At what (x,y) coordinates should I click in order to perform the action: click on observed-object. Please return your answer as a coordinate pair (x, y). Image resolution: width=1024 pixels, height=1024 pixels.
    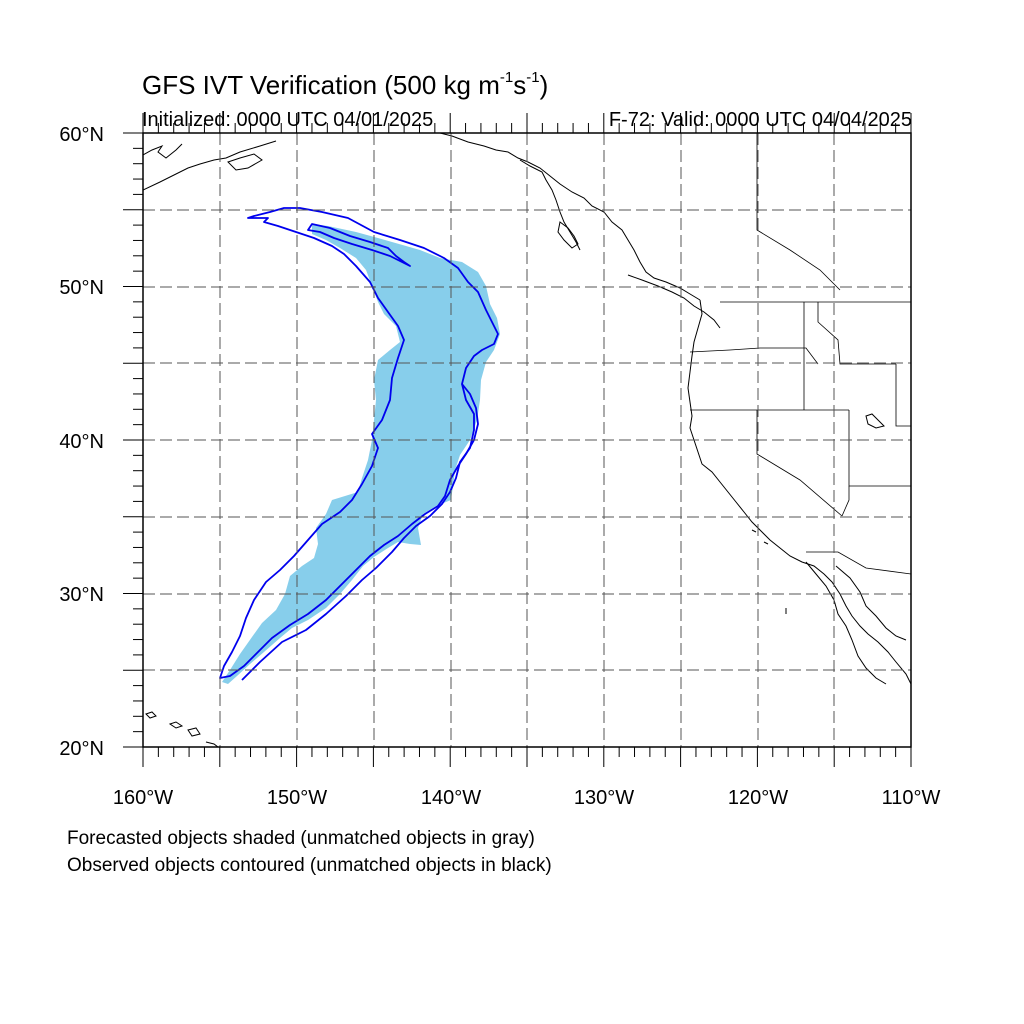
    Looking at the image, I should click on (359, 444).